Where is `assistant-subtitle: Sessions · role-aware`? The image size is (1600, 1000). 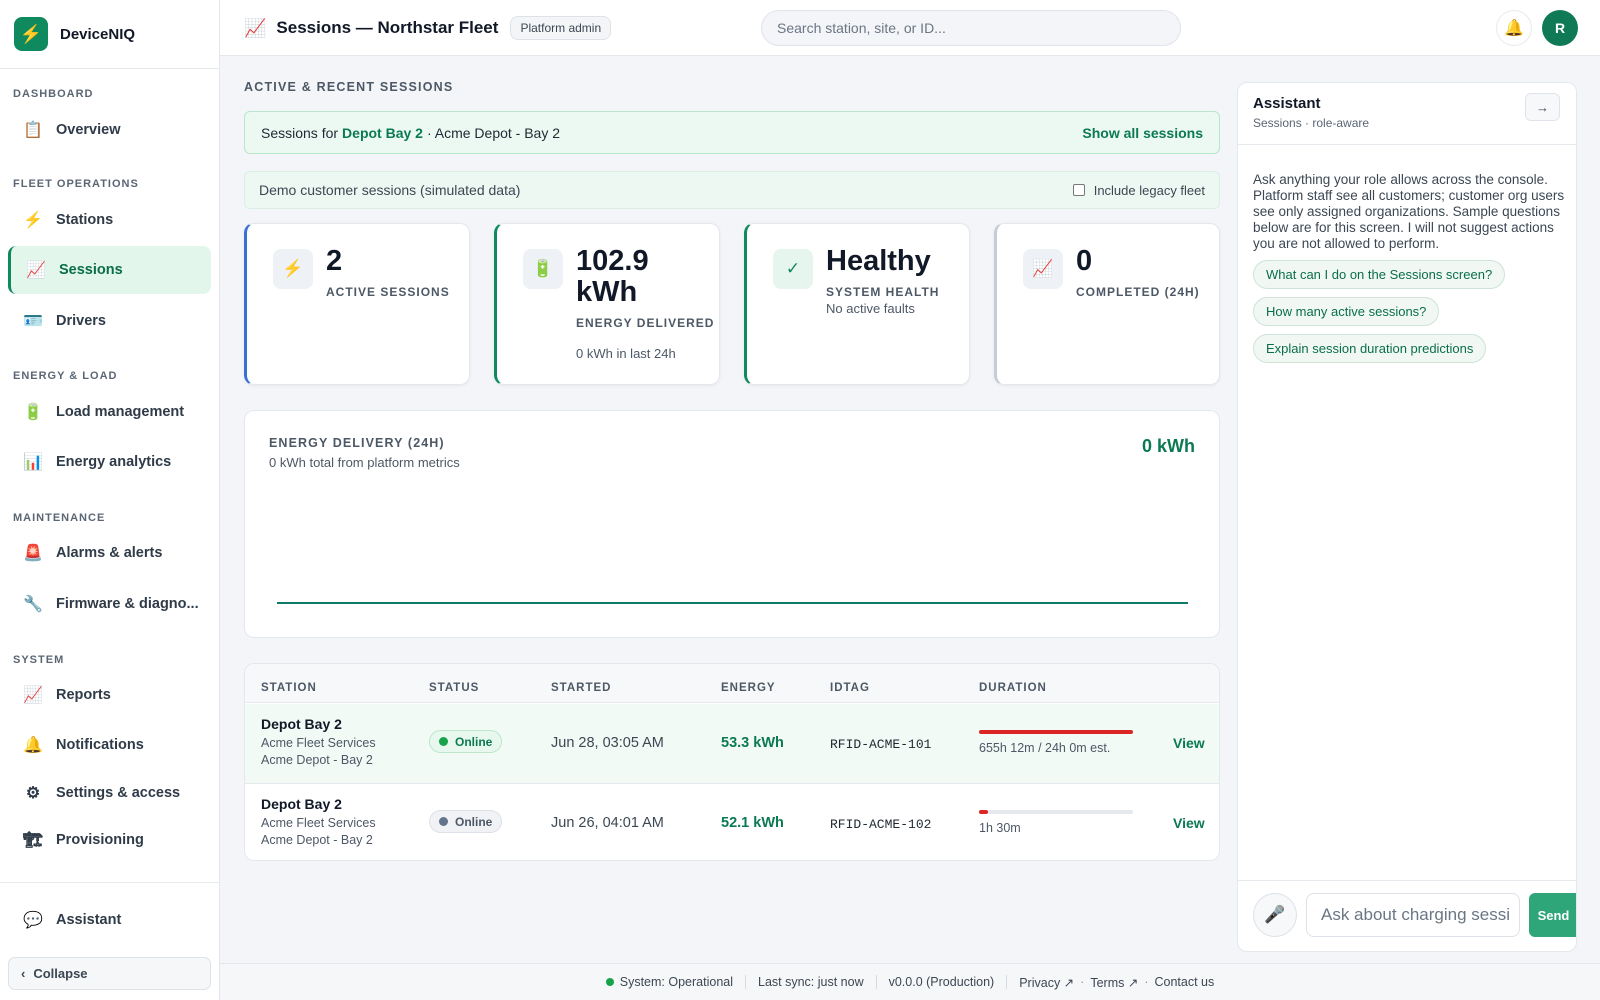 assistant-subtitle: Sessions · role-aware is located at coordinates (1311, 123).